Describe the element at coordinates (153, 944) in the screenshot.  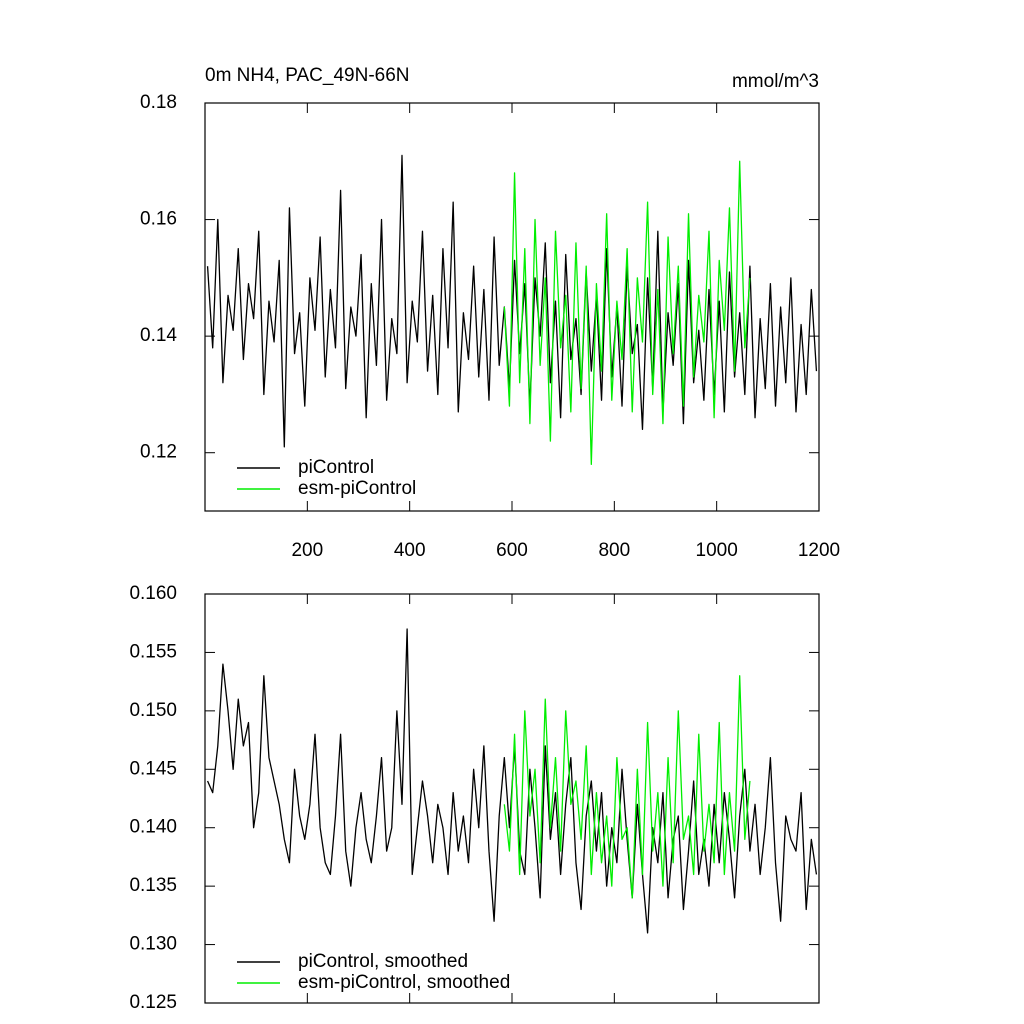
I see `y-tick-label: 0.130` at that location.